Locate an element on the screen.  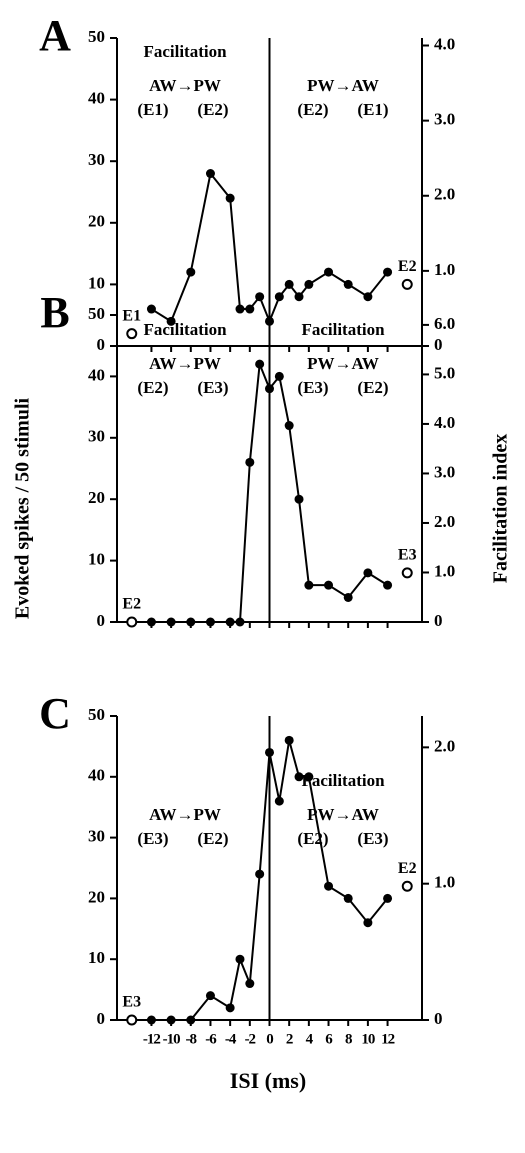
x-tick-label: 2 is located at coordinates (289, 1039).